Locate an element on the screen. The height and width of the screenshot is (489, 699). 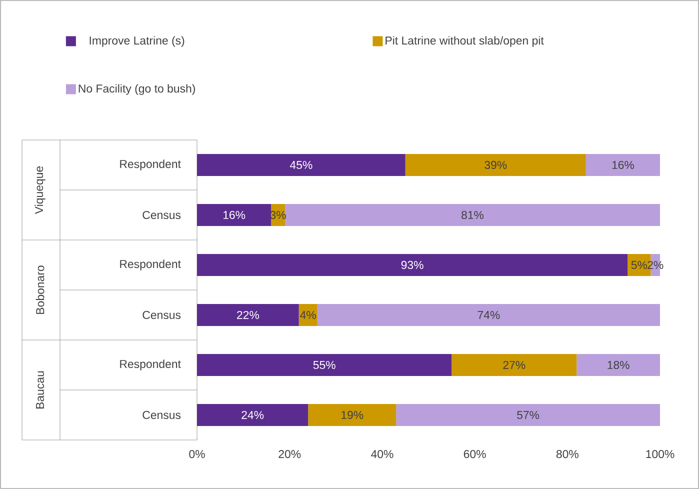
x-tick-label: 60% is located at coordinates (475, 454).